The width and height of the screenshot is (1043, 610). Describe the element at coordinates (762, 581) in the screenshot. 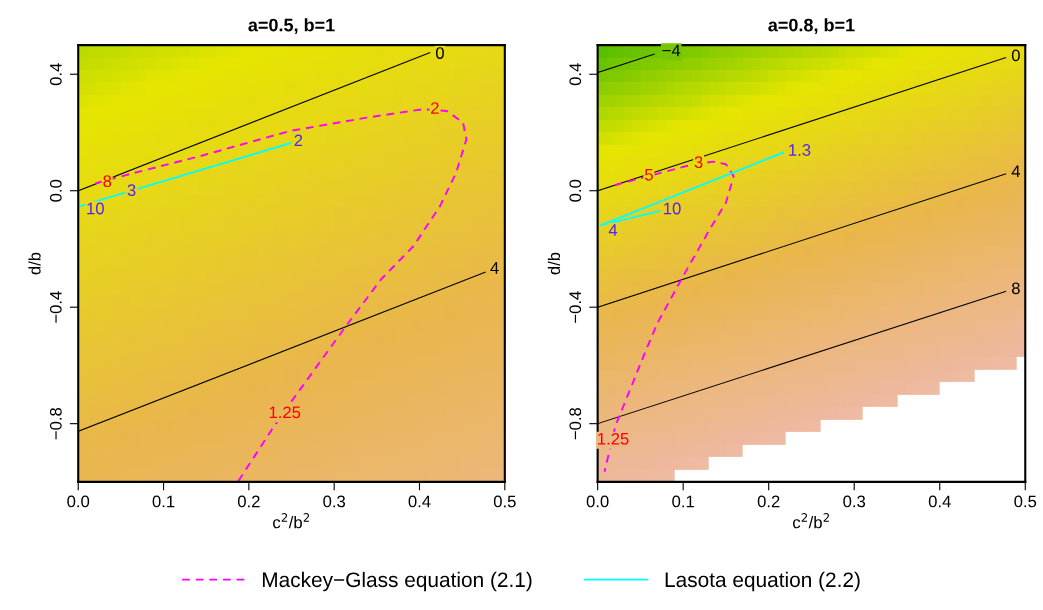

I see `legend-label: Lasota equation (2.2)` at that location.